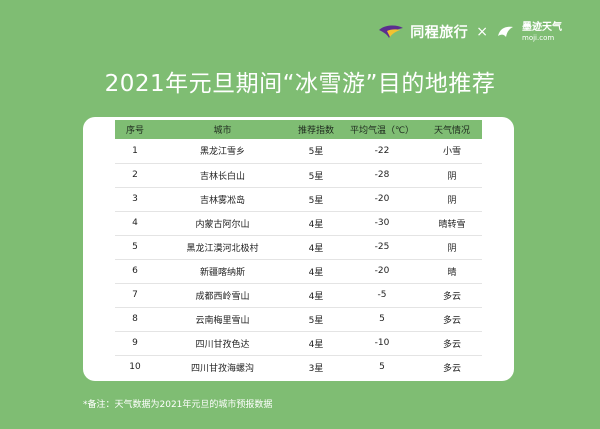 The image size is (600, 429). I want to click on cell-index: 10, so click(135, 367).